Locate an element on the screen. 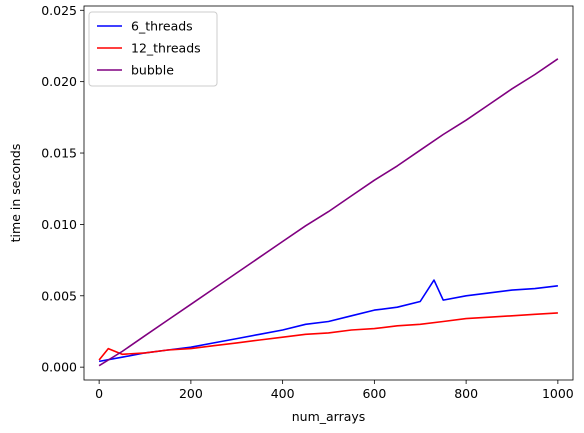 The width and height of the screenshot is (584, 433). legend-box is located at coordinates (153, 49).